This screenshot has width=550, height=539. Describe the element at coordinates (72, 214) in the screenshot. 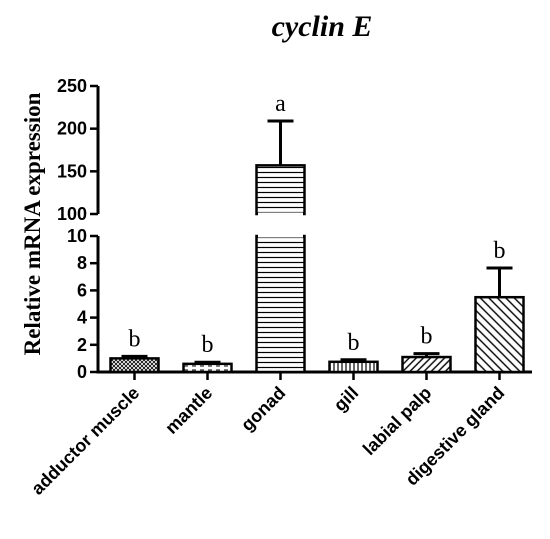

I see `y-tick-label: 100` at that location.